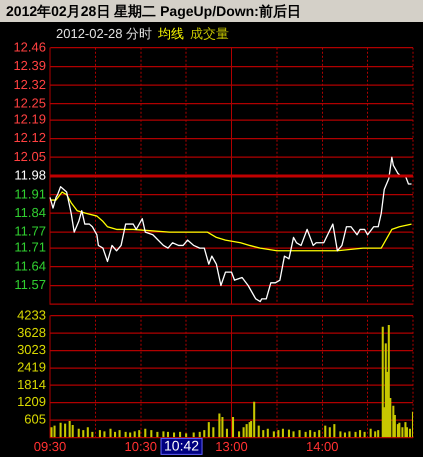 This screenshot has width=423, height=457. Describe the element at coordinates (31, 350) in the screenshot. I see `y-tick-label: 3023` at that location.